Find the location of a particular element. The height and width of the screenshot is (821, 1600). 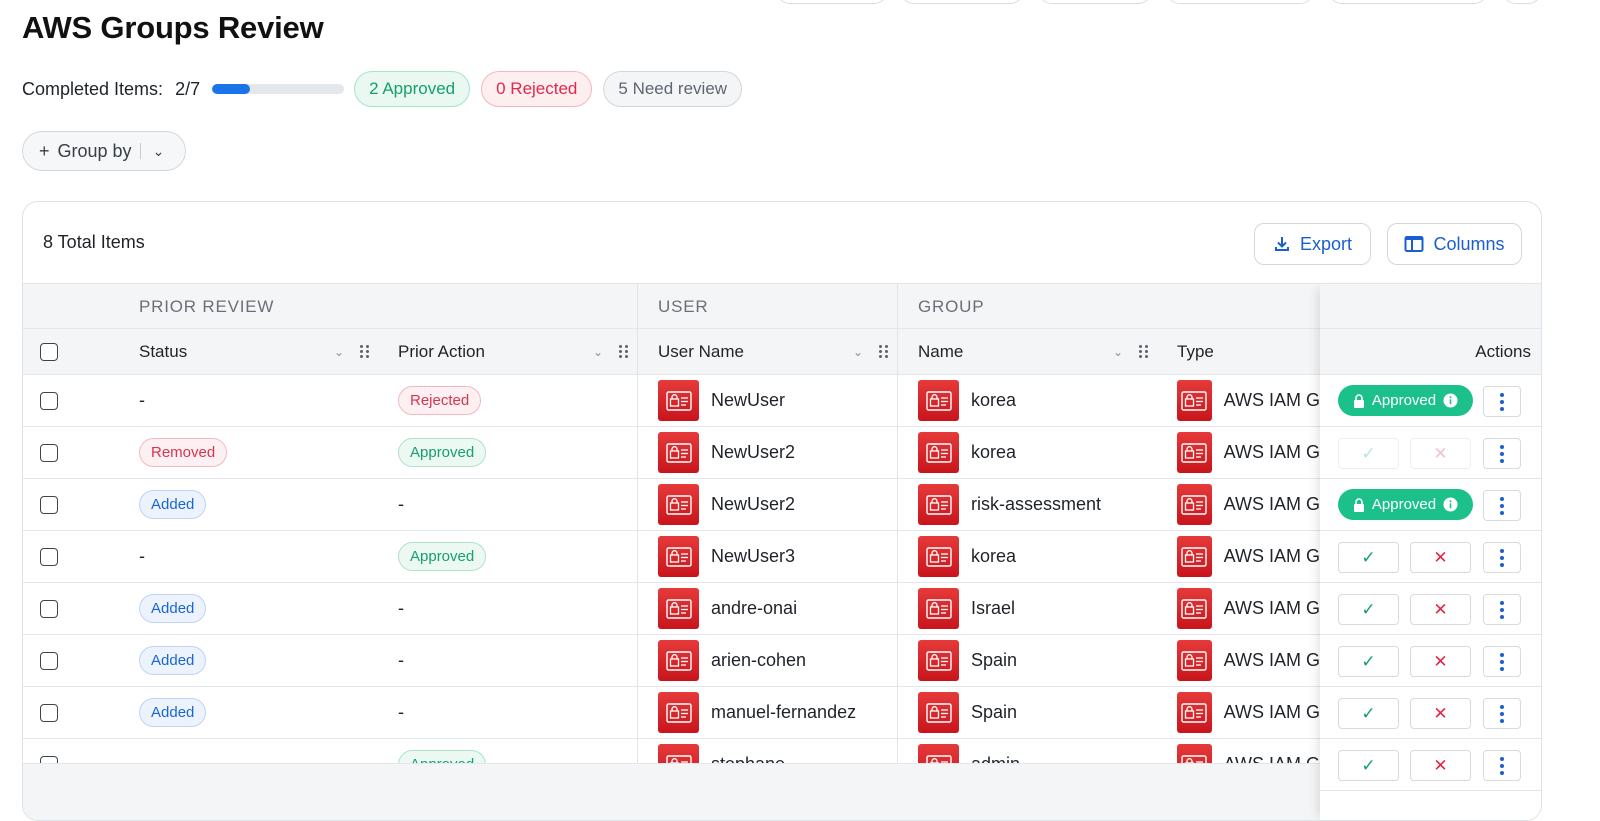

column-header-user-name: User Name is located at coordinates (701, 351).